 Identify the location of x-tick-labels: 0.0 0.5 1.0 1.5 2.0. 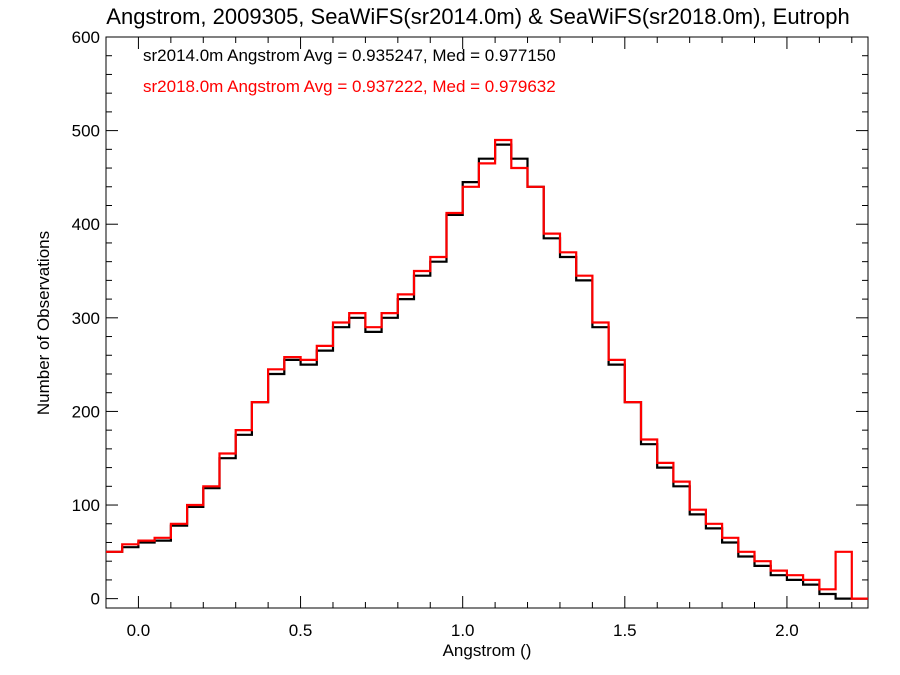
(463, 630).